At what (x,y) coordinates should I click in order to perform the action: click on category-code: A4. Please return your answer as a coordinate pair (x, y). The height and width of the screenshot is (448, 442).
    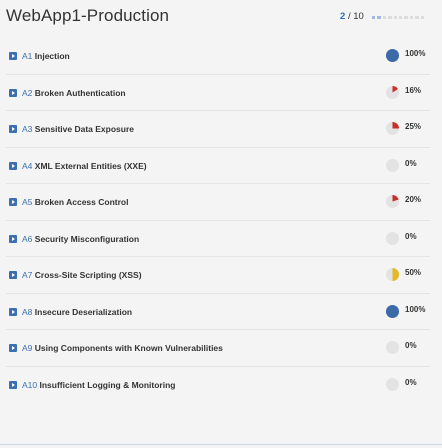
    Looking at the image, I should click on (27, 165).